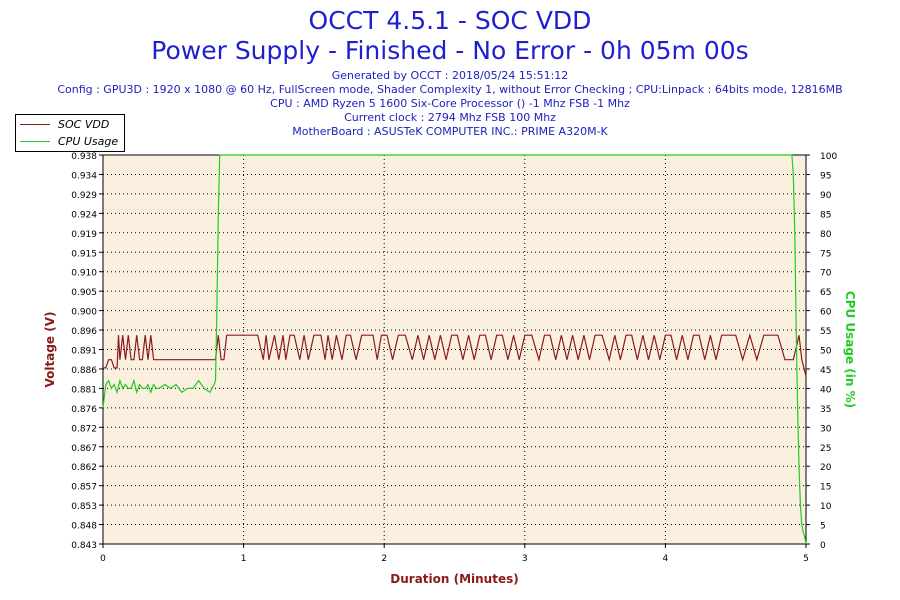 Image resolution: width=900 pixels, height=600 pixels. Describe the element at coordinates (84, 293) in the screenshot. I see `y-tick-label: 0.905` at that location.